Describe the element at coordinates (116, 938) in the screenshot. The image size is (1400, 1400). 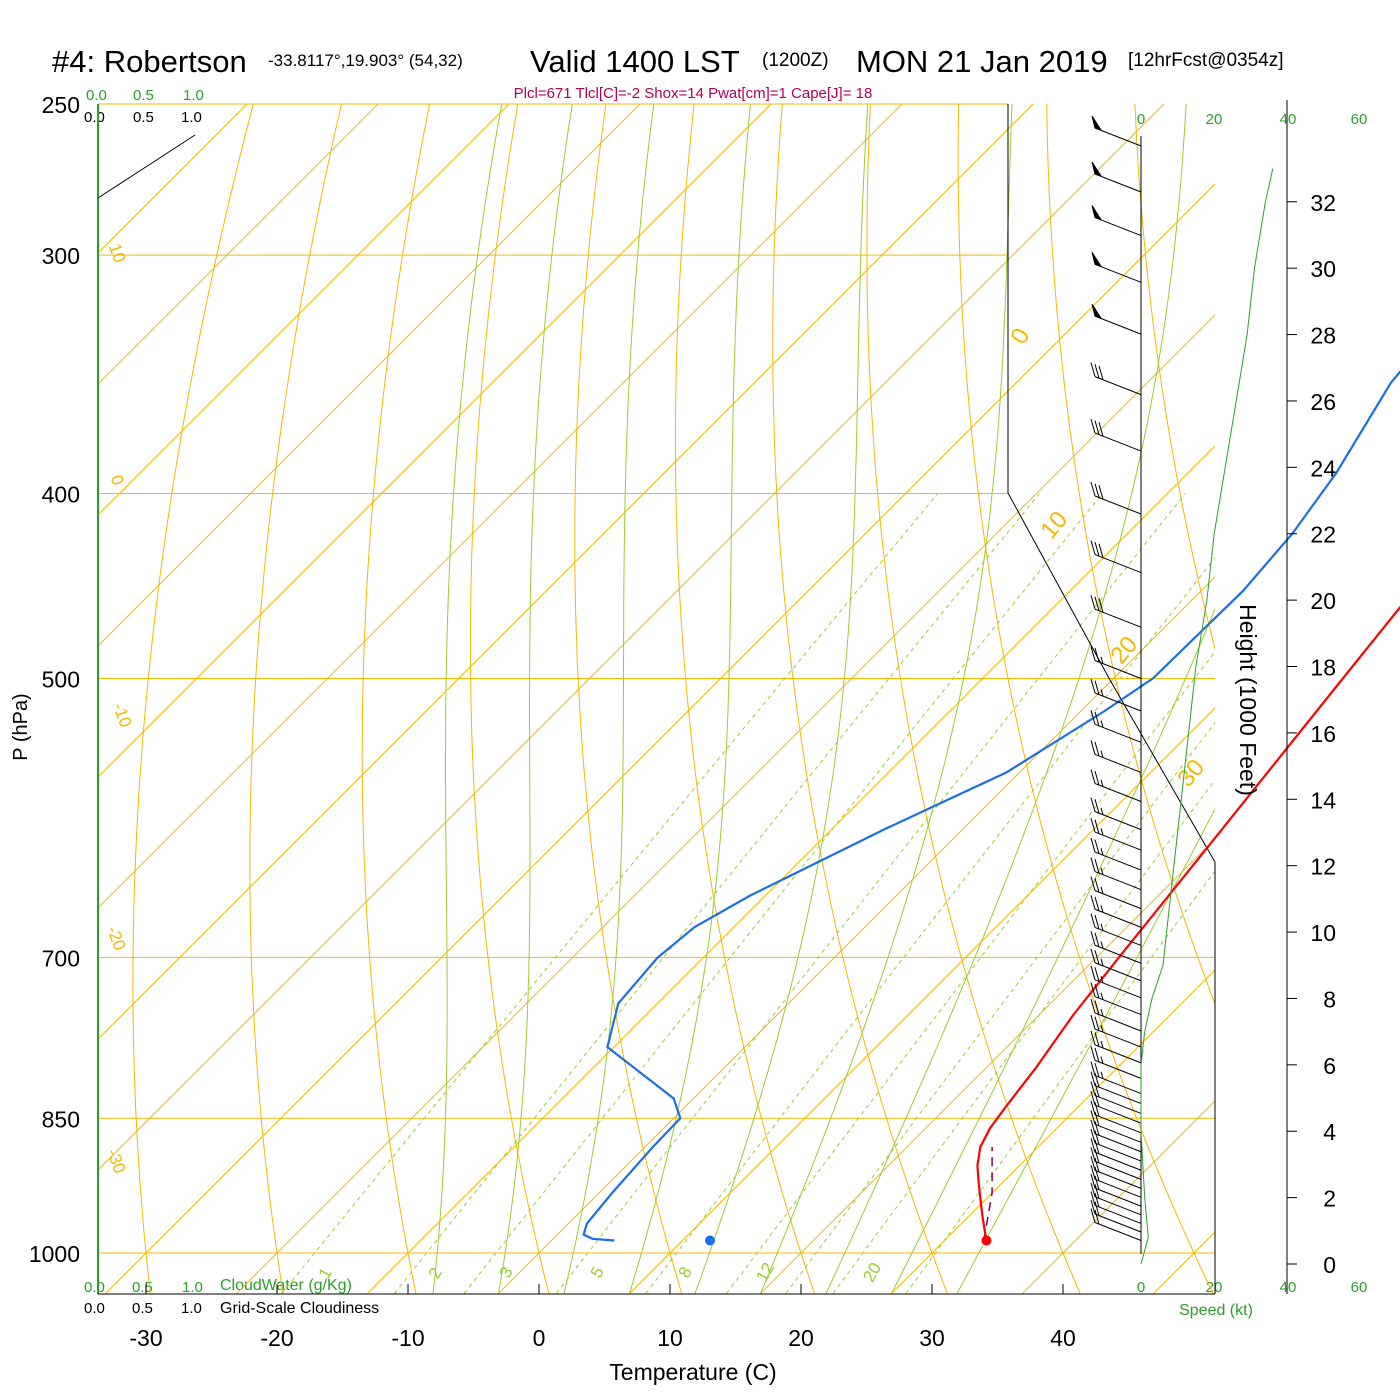
I see `isotherm-label: -20` at that location.